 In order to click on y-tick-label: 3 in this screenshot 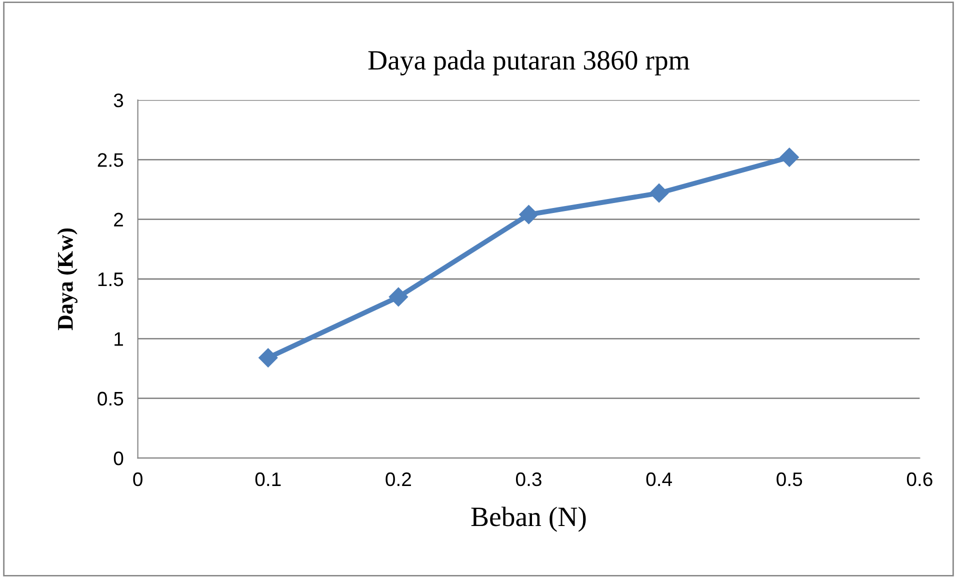, I will do `click(119, 100)`.